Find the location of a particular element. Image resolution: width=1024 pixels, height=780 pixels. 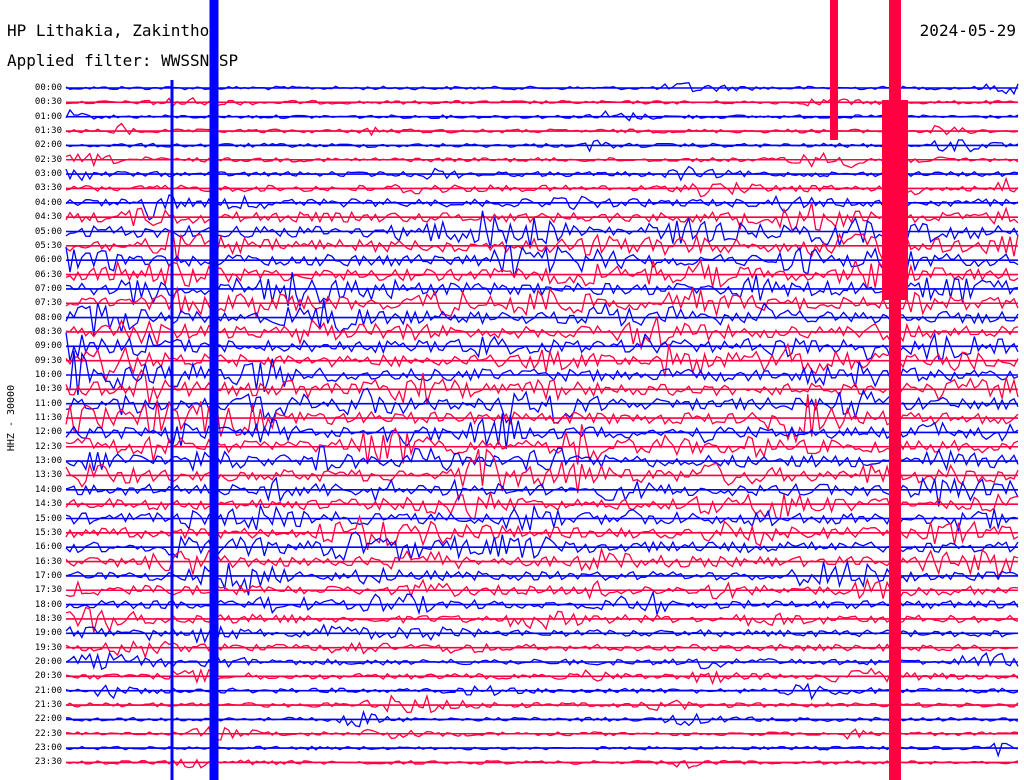

station-title: HP Lithakia, Zakinthos is located at coordinates (113, 30).